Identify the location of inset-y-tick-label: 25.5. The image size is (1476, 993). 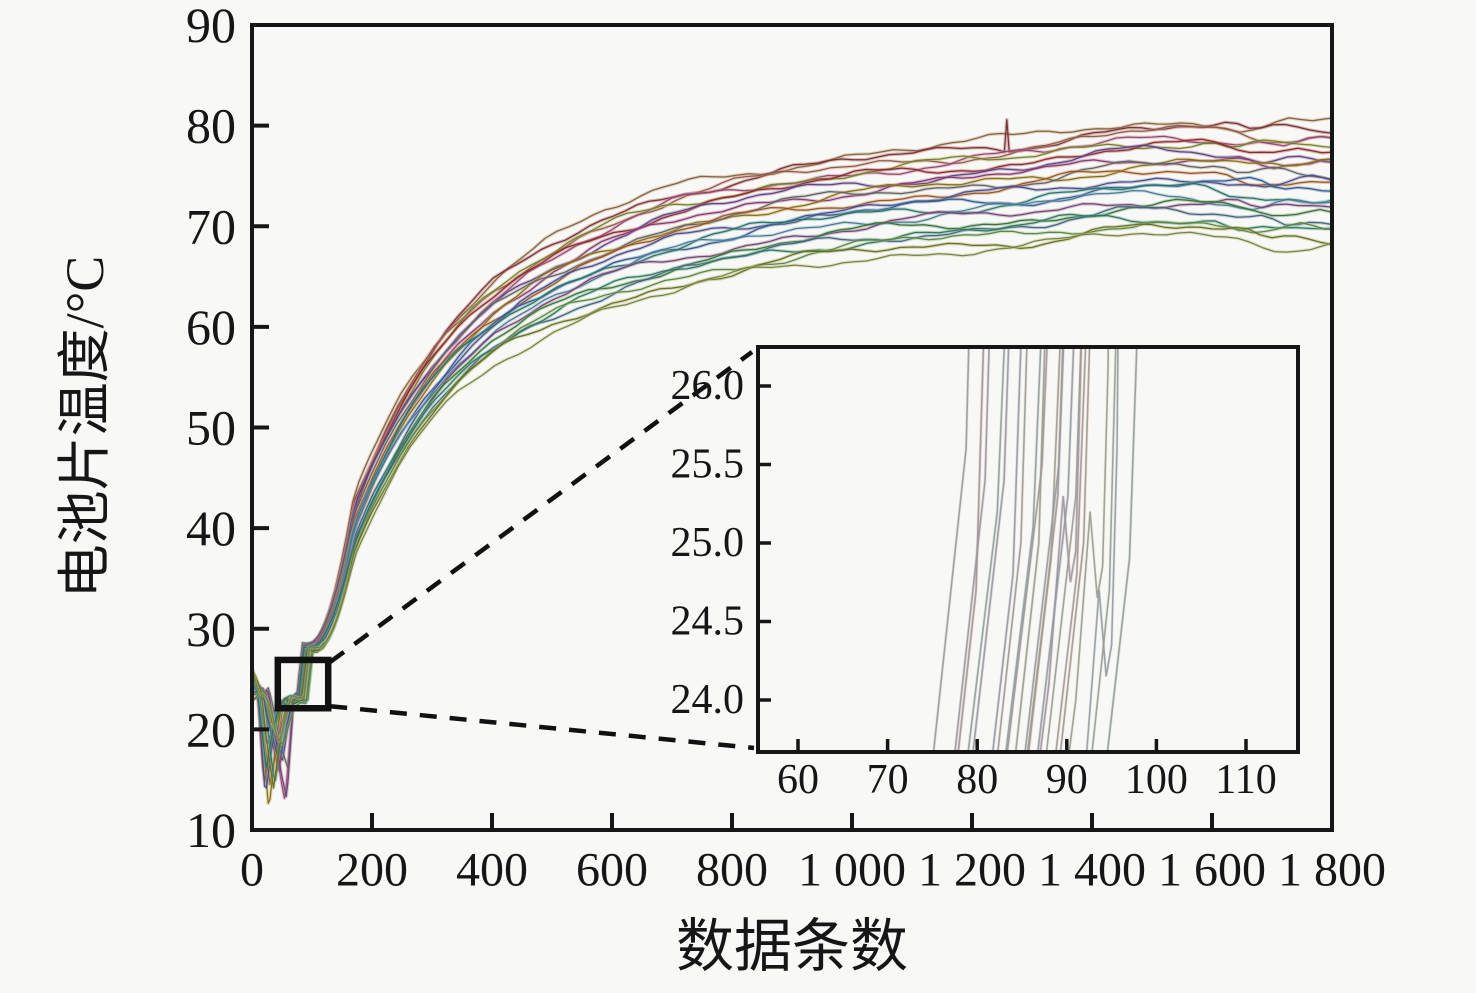
(708, 465).